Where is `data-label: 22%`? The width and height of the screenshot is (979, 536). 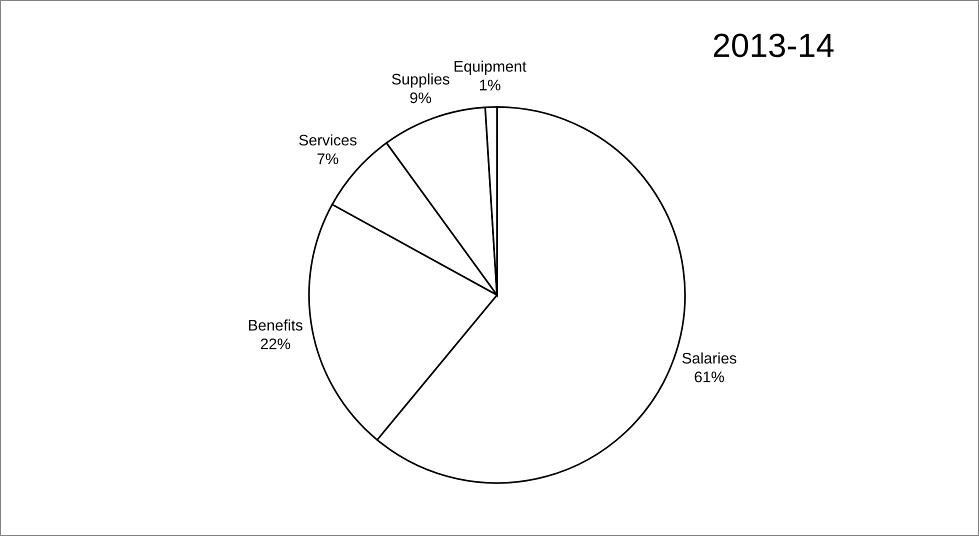 data-label: 22% is located at coordinates (275, 344).